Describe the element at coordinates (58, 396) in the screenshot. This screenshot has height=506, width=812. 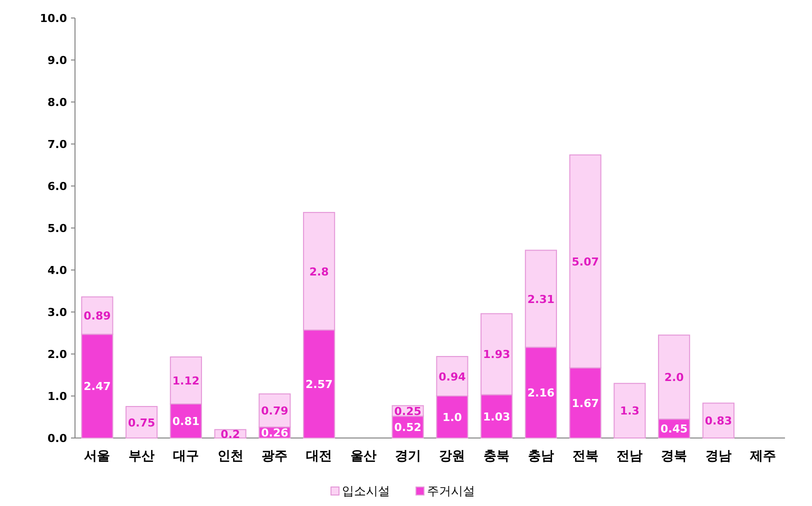
I see `y-tick-label: 1.0` at that location.